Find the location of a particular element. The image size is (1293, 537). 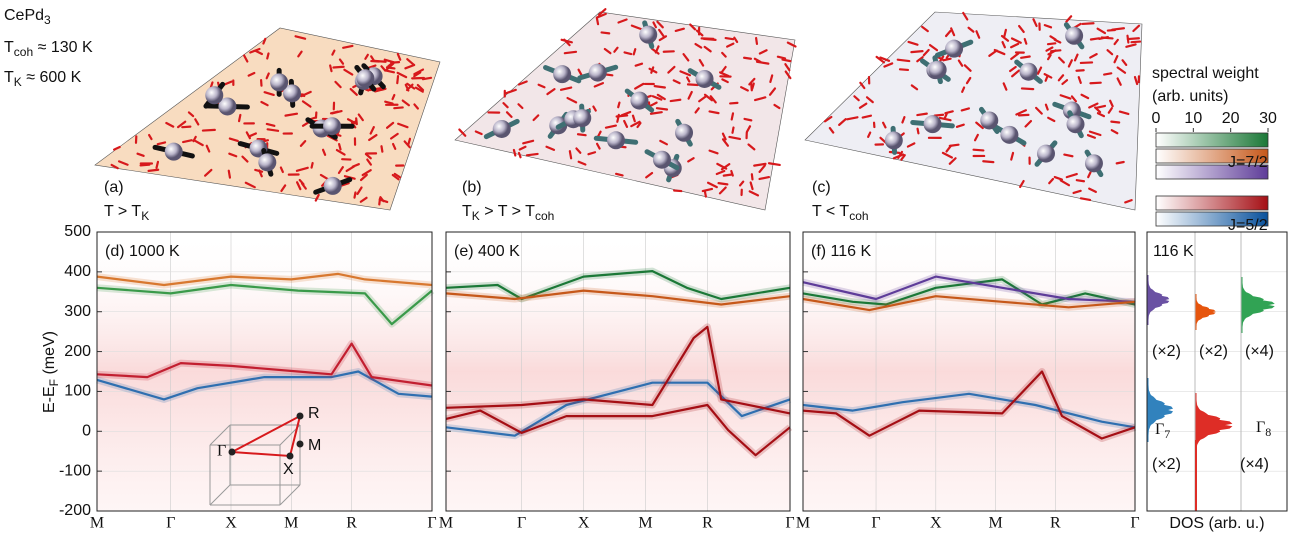

panel-label: (b) is located at coordinates (472, 187).